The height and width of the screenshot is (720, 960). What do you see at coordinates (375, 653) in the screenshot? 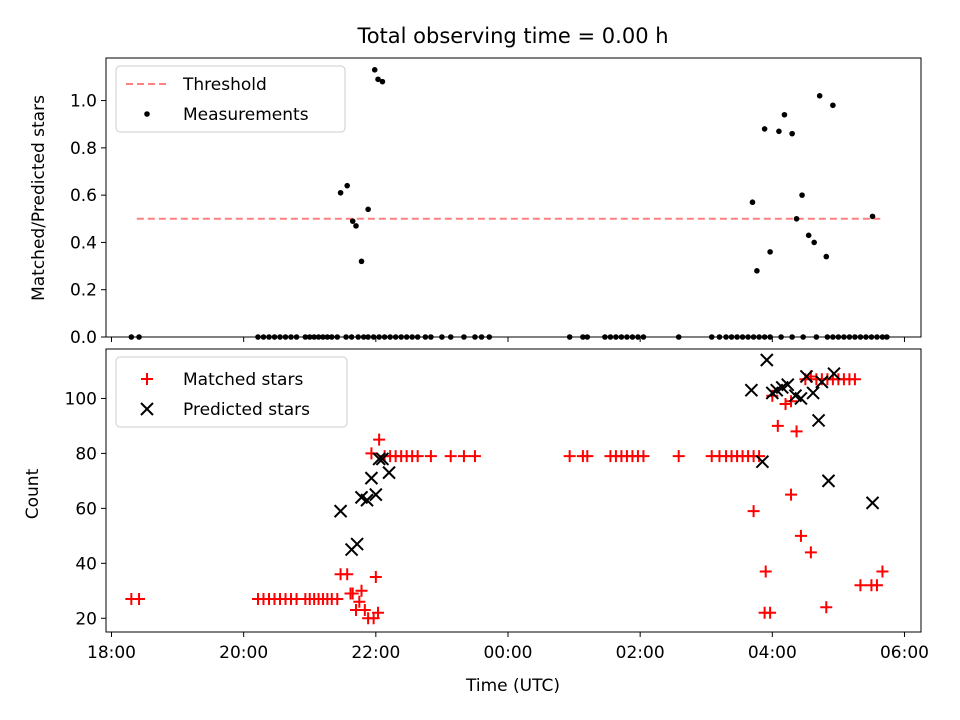
I see `x-tick-label: 22:00` at bounding box center [375, 653].